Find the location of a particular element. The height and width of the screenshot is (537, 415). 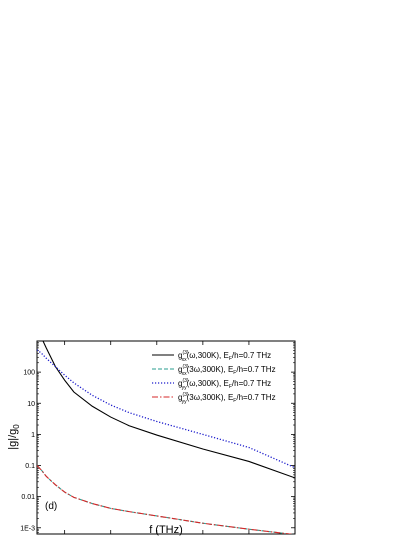

legend-entry-2: g(3) xx(3ω,300K), EF/h=0.7 THz is located at coordinates (227, 370).